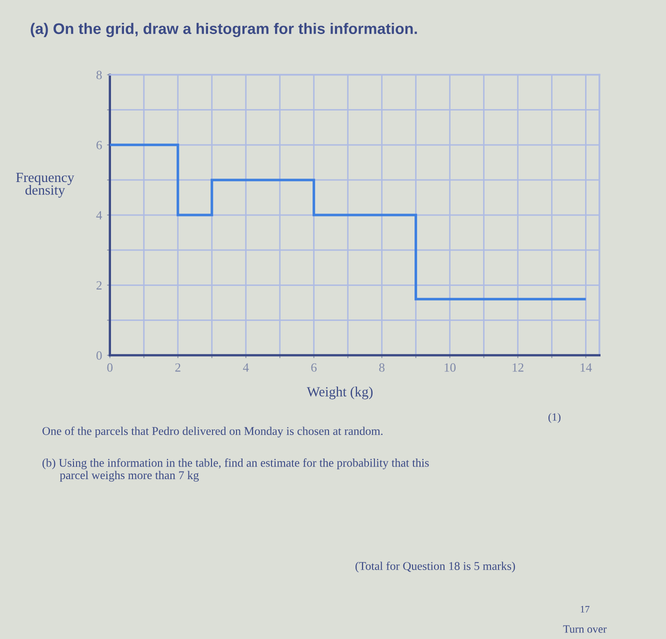 The width and height of the screenshot is (666, 639). What do you see at coordinates (110, 367) in the screenshot?
I see `x-tick-label: 0` at bounding box center [110, 367].